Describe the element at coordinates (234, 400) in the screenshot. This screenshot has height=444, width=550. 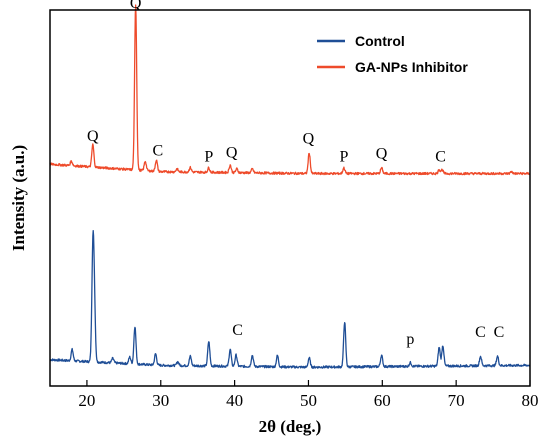
I see `x-tick-label: 40` at that location.